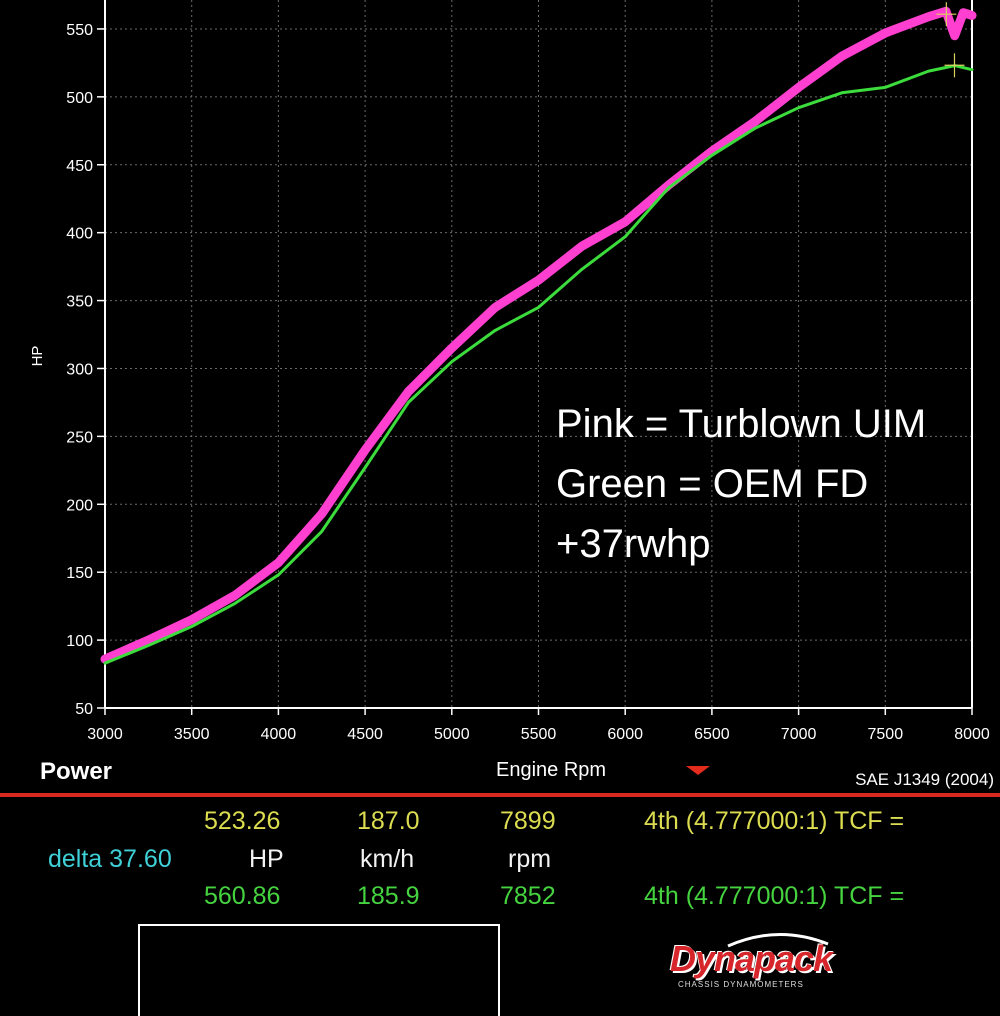 This screenshot has width=1000, height=1016. Describe the element at coordinates (625, 734) in the screenshot. I see `x-tick-label: 6000` at that location.